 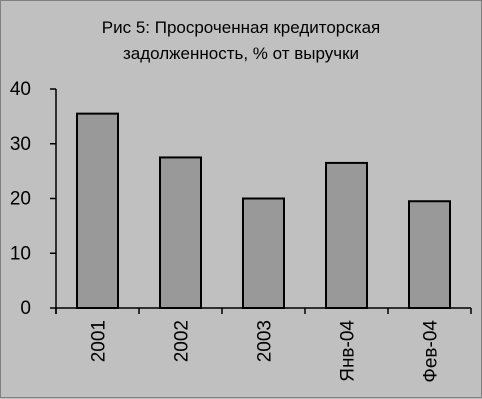 I want to click on y-tick-label: 0, so click(x=25, y=308).